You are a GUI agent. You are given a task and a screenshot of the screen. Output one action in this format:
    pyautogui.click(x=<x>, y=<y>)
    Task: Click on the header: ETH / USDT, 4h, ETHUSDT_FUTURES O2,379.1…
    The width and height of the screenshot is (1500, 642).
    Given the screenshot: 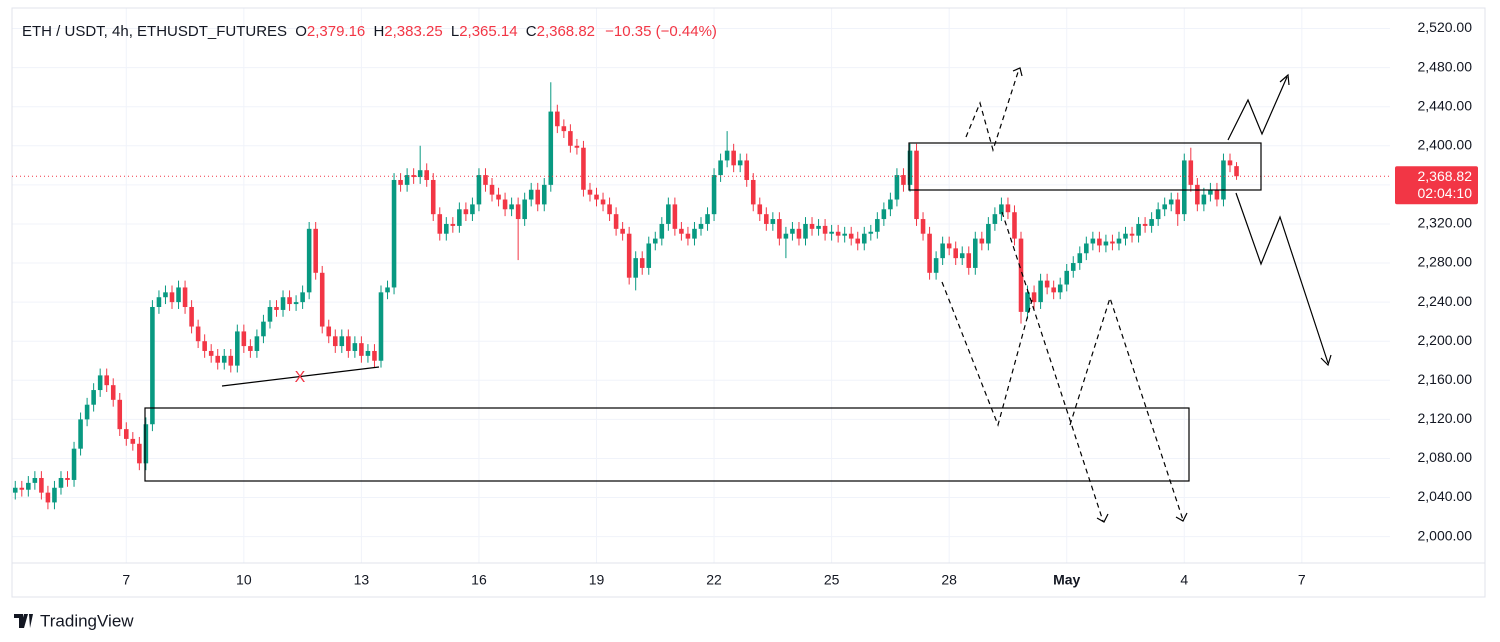 What is the action you would take?
    pyautogui.click(x=369, y=31)
    